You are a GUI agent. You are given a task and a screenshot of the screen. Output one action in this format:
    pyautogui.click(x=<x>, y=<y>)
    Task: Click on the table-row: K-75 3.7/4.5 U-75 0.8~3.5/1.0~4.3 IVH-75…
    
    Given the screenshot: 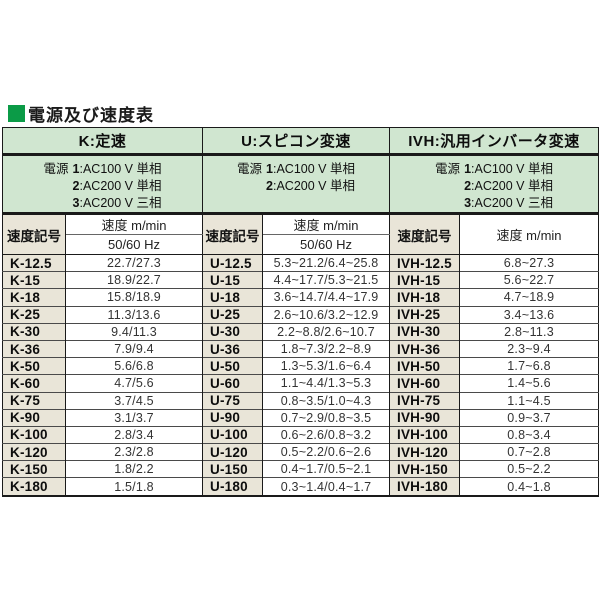 What is the action you would take?
    pyautogui.click(x=300, y=400)
    